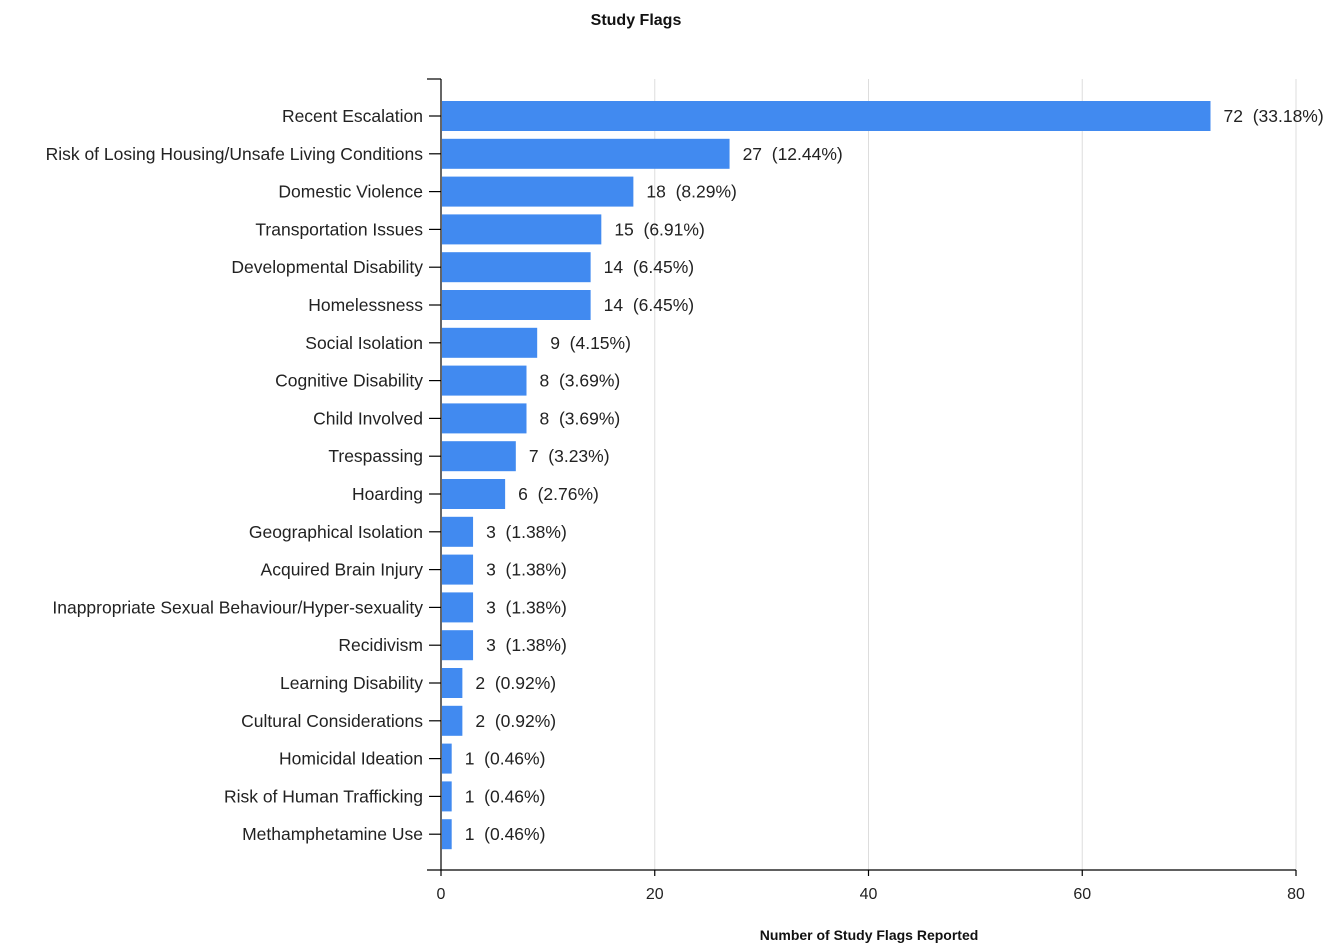  What do you see at coordinates (332, 834) in the screenshot?
I see `category-label: Methamphetamine Use` at bounding box center [332, 834].